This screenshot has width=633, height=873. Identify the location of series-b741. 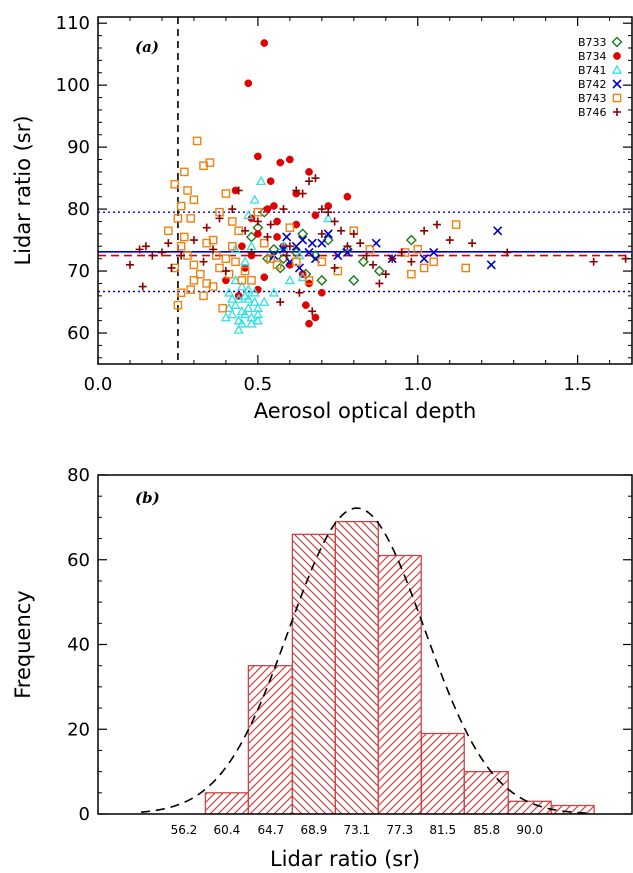
(277, 254).